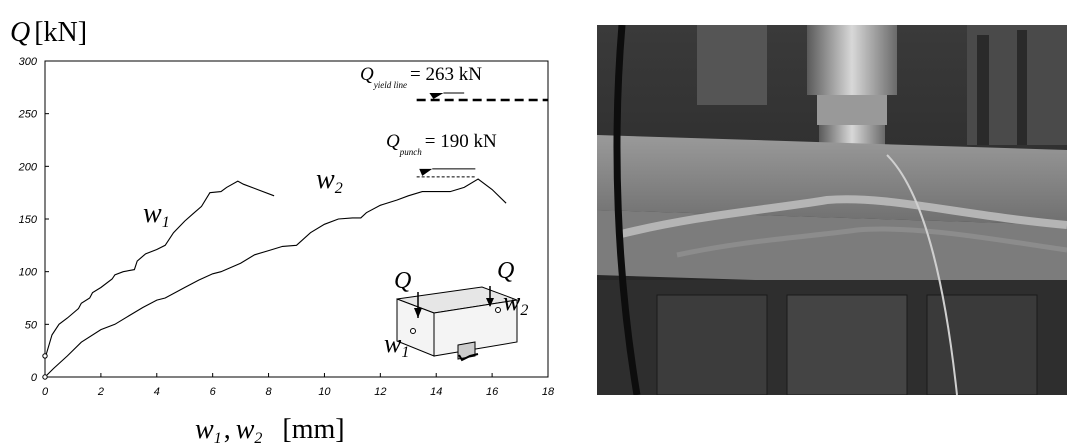 This screenshot has height=443, width=1072. I want to click on x-axis-ticks: 0 2 4 6 8 10 12 14 16 18, so click(298, 385).